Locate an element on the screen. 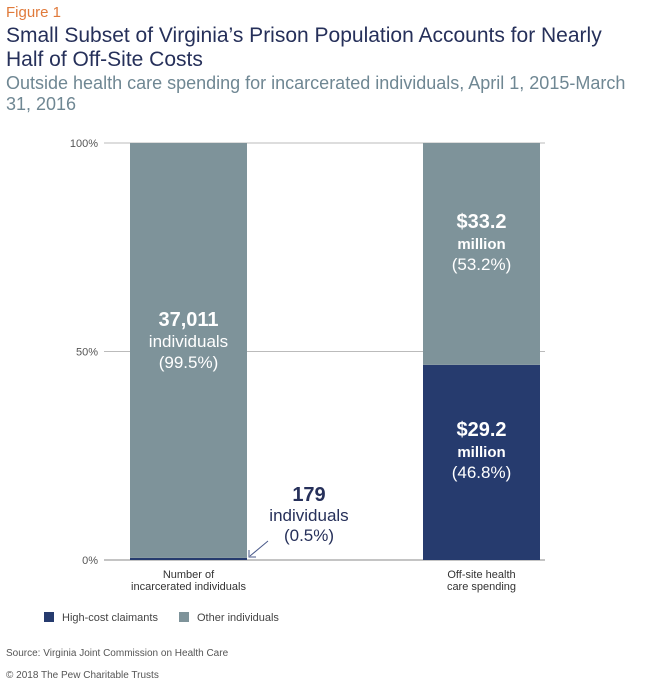 The width and height of the screenshot is (650, 691). data-label-high-cost-spending-line1: $29.2 is located at coordinates (481, 430).